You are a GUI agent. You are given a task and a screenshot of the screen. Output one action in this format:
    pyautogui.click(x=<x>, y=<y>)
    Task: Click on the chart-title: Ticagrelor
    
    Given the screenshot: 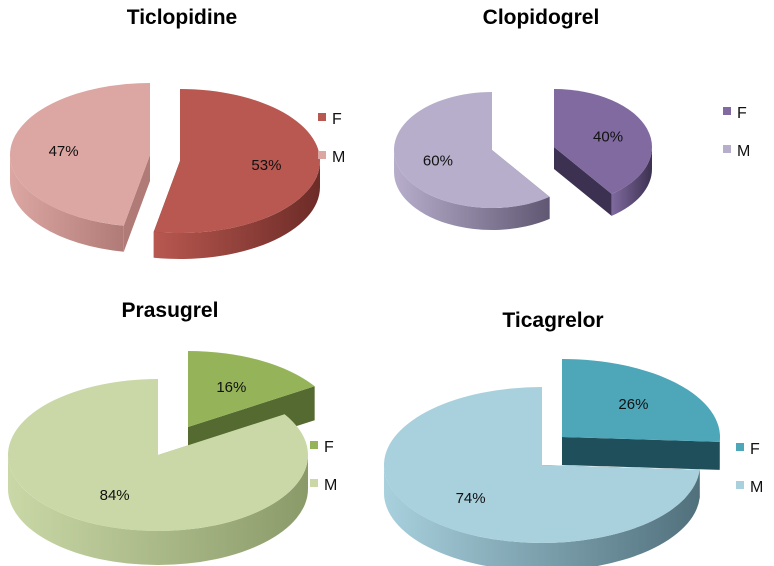 What is the action you would take?
    pyautogui.click(x=552, y=320)
    